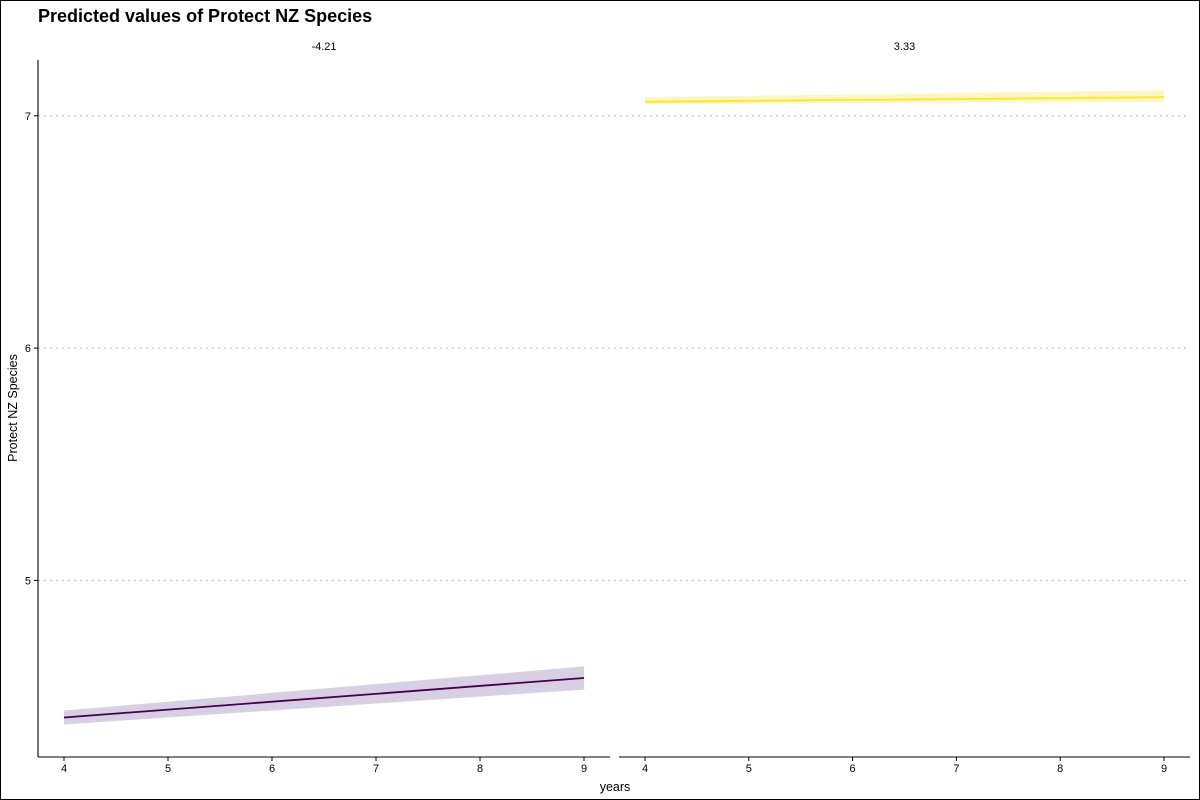  What do you see at coordinates (13, 408) in the screenshot?
I see `y-axis-title: Protect NZ Species` at bounding box center [13, 408].